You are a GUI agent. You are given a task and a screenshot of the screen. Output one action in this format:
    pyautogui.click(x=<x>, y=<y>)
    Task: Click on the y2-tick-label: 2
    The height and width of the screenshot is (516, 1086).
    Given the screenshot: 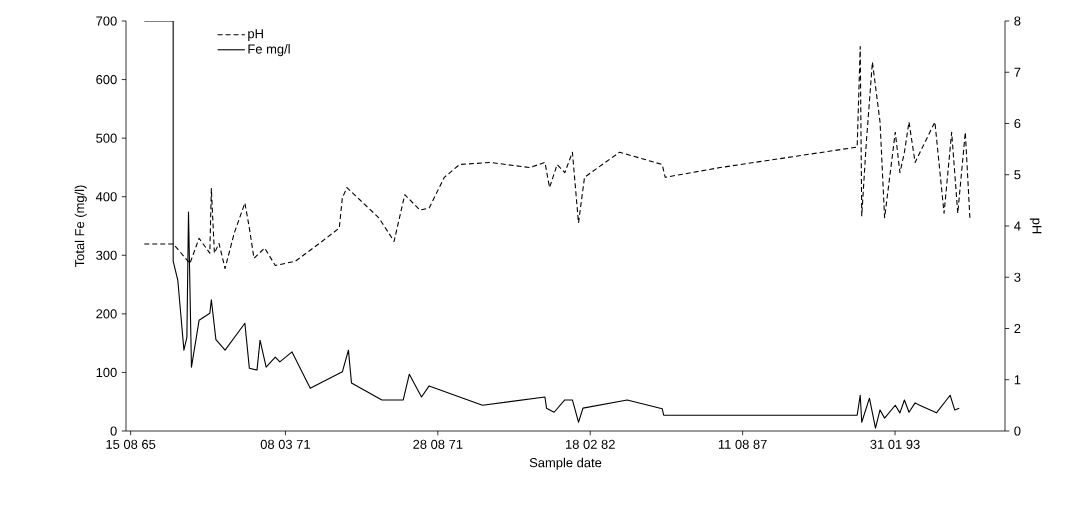 What is the action you would take?
    pyautogui.click(x=1017, y=328)
    